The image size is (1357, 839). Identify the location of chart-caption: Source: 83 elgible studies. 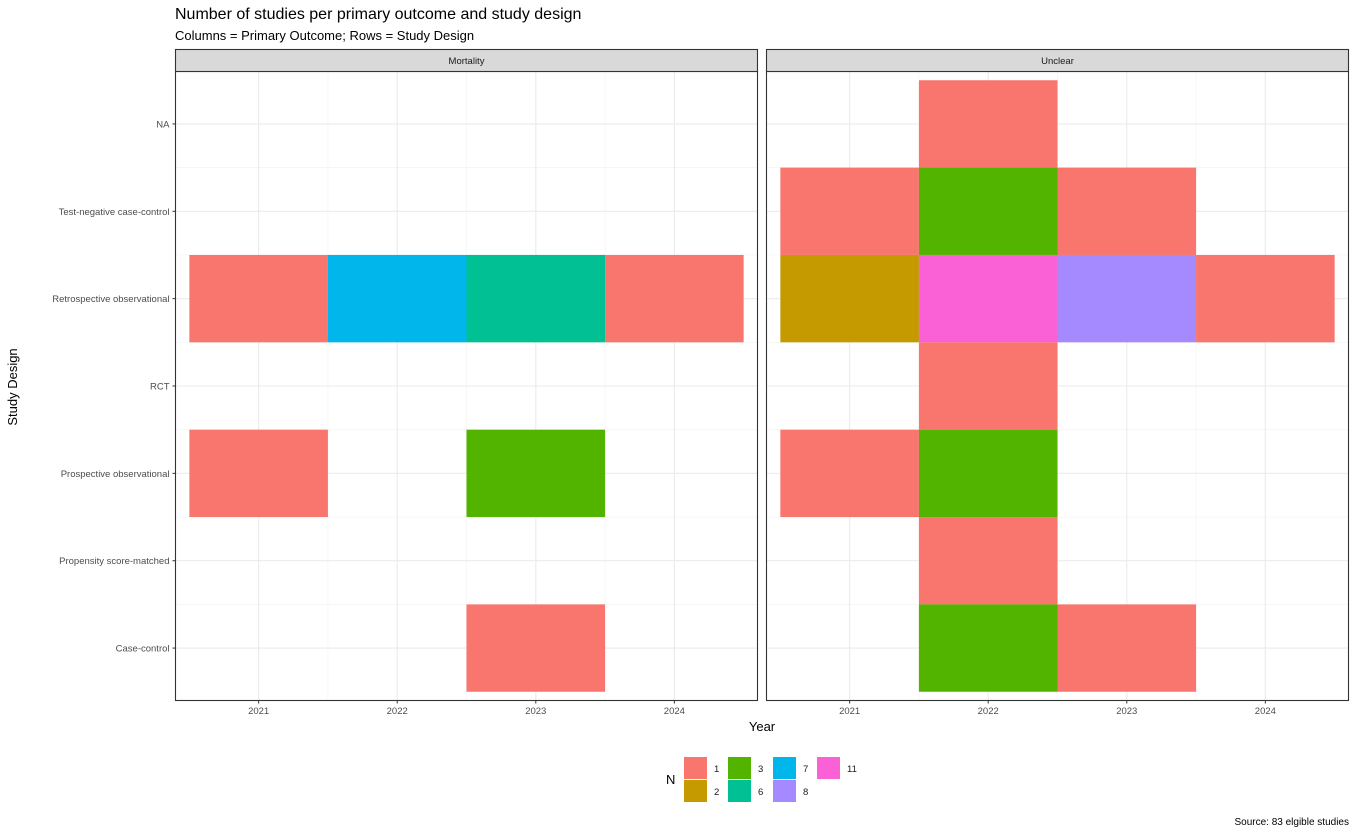
(1291, 822).